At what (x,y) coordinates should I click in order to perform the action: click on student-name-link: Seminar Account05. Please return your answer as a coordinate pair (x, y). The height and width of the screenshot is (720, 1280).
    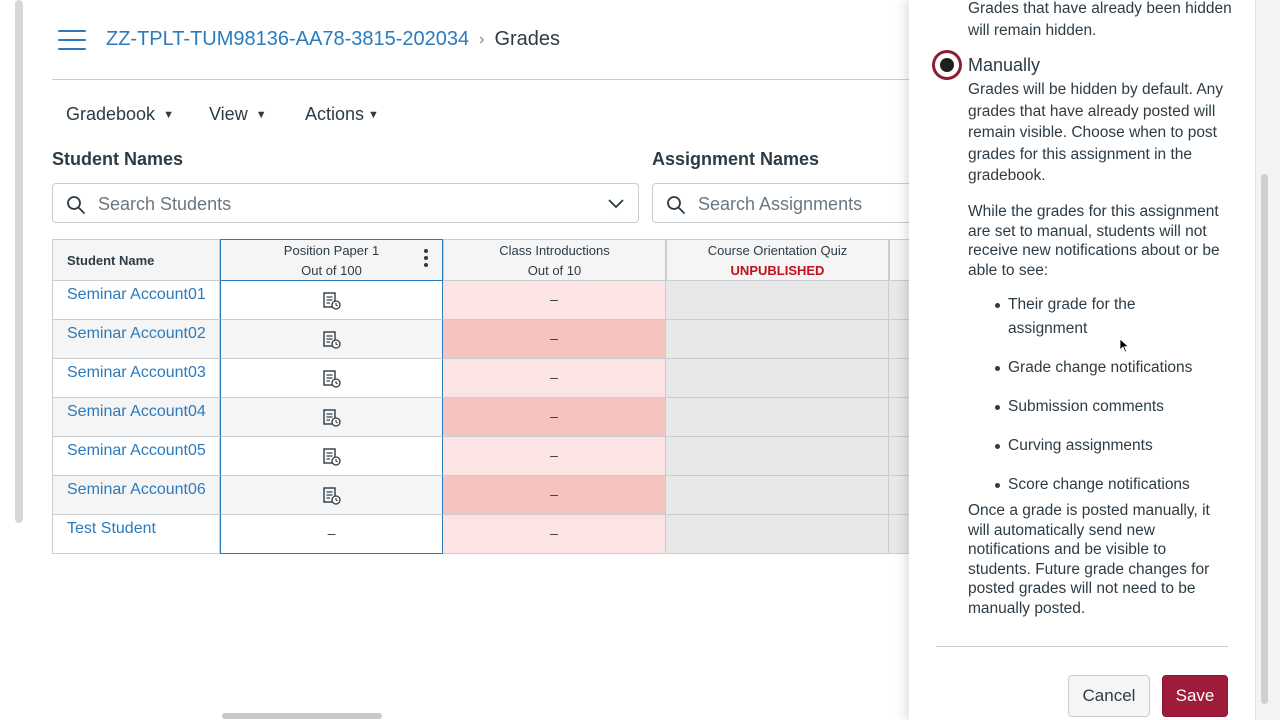
    Looking at the image, I should click on (136, 450).